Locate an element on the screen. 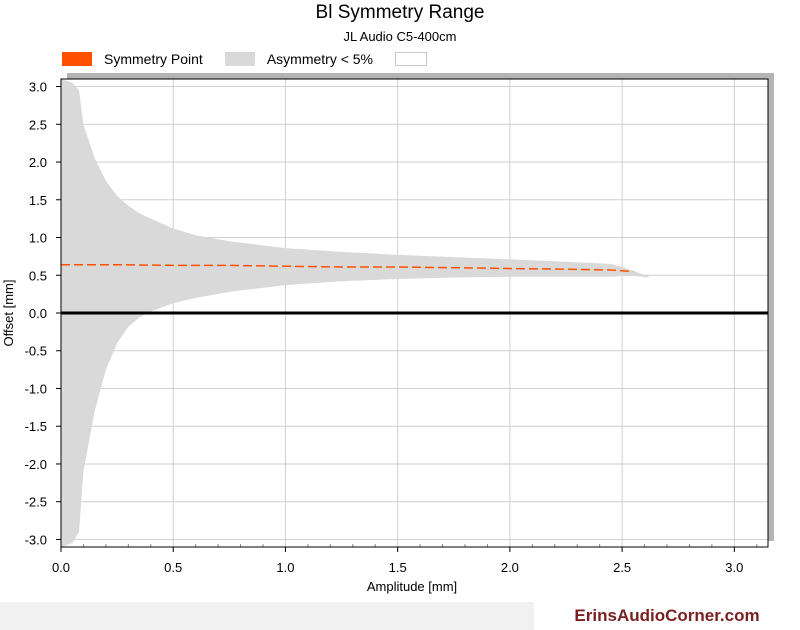  legend-label-symmetry-point: Symmetry Point is located at coordinates (153, 59).